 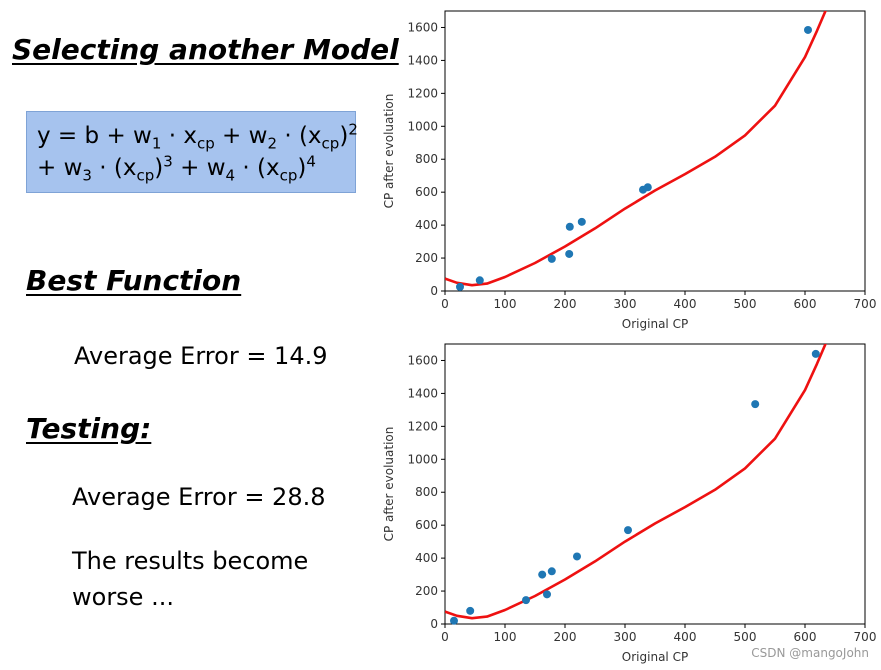 What do you see at coordinates (176, 168) in the screenshot?
I see `formula-line-2: + w3 · (xcp)3 + w4 · (xcp)4` at bounding box center [176, 168].